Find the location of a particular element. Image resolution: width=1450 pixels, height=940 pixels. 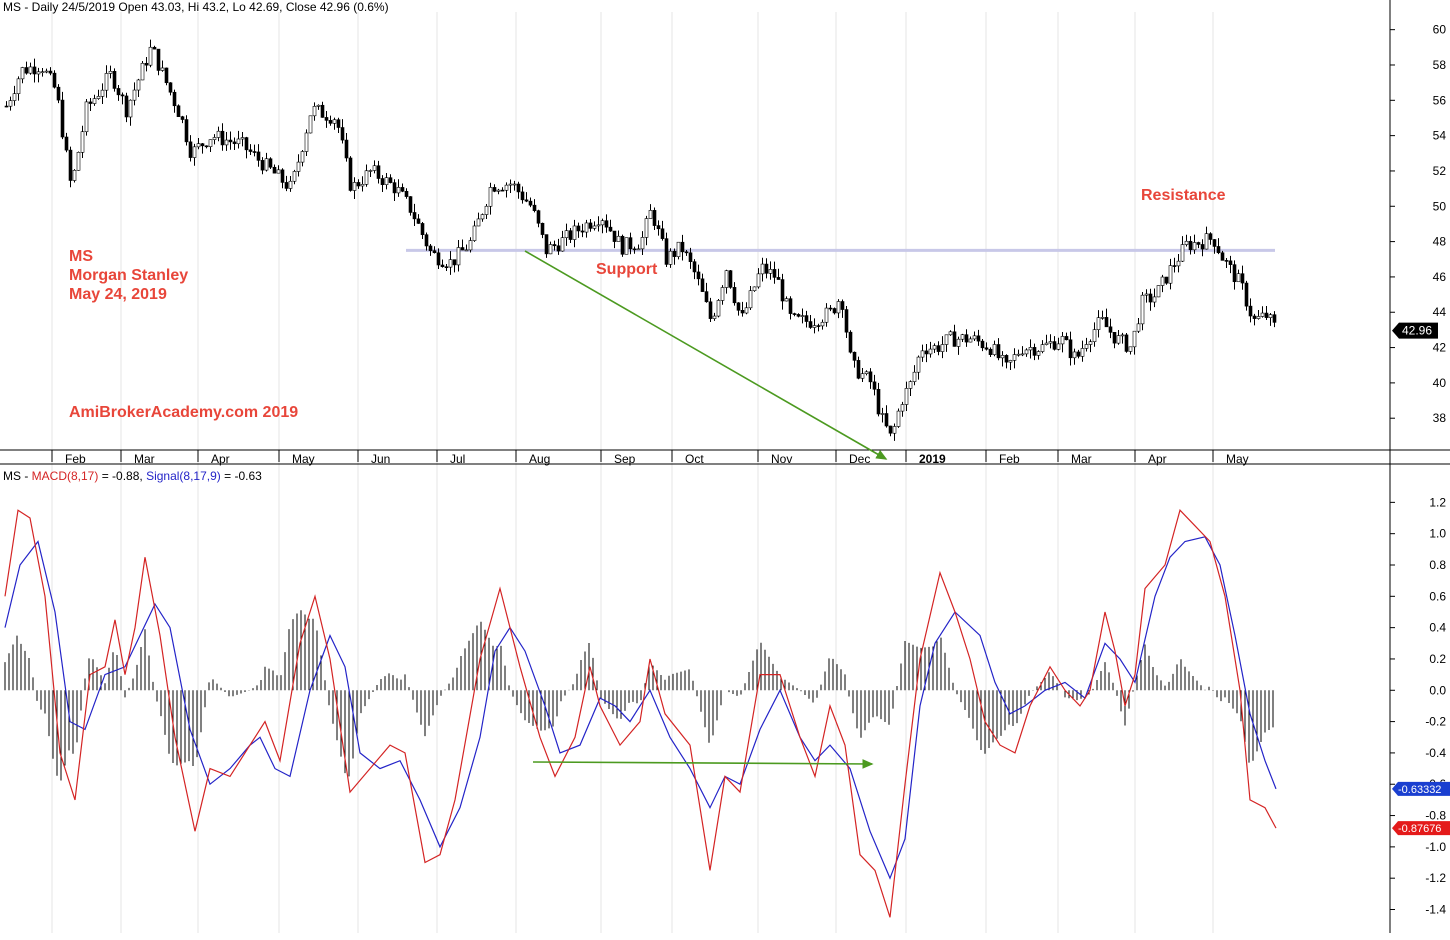

macd-legend-mid: = -0.88, is located at coordinates (122, 476).